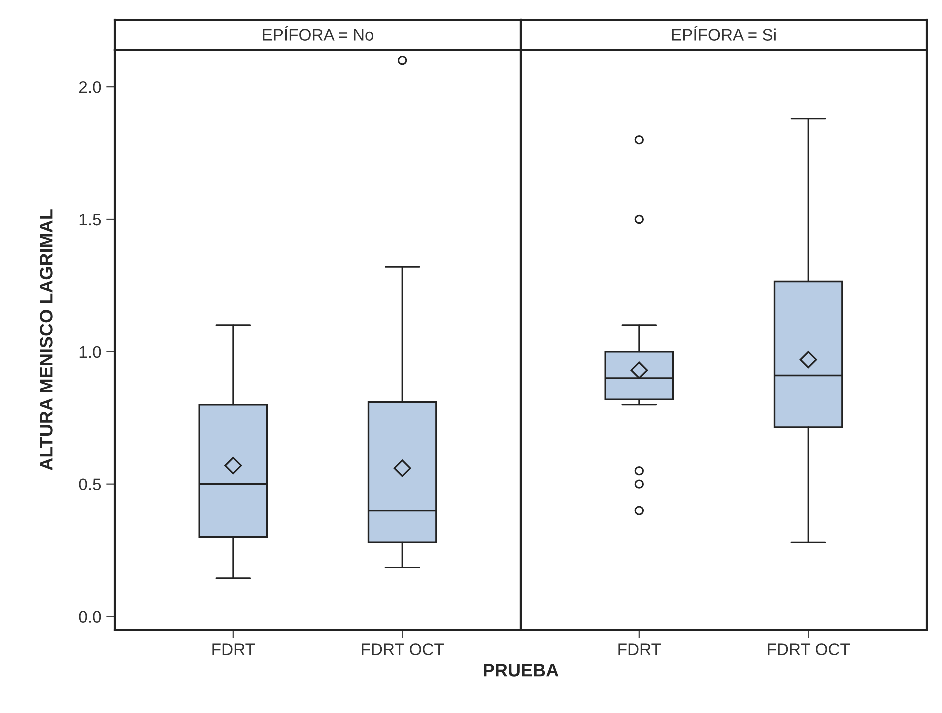 This screenshot has width=942, height=713. Describe the element at coordinates (90, 87) in the screenshot. I see `y-tick-label: 2.0` at that location.